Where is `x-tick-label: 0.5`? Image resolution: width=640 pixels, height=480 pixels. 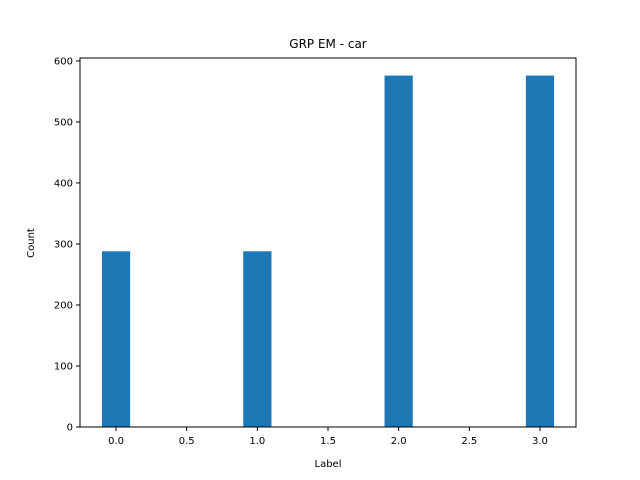 x-tick-label: 0.5 is located at coordinates (187, 441).